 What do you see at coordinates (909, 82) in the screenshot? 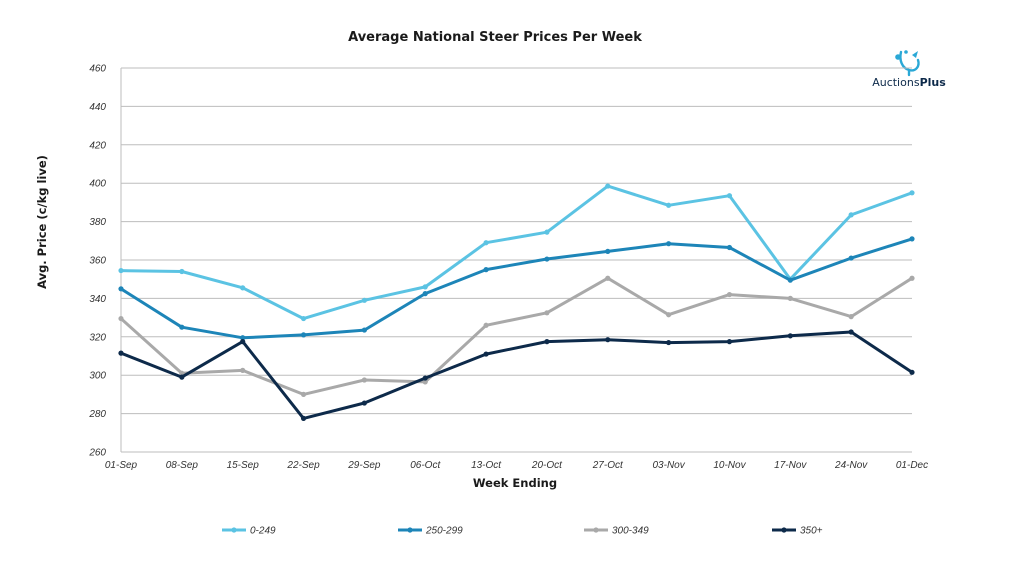
I see `logo-wordmark: AuctionsPlus` at bounding box center [909, 82].